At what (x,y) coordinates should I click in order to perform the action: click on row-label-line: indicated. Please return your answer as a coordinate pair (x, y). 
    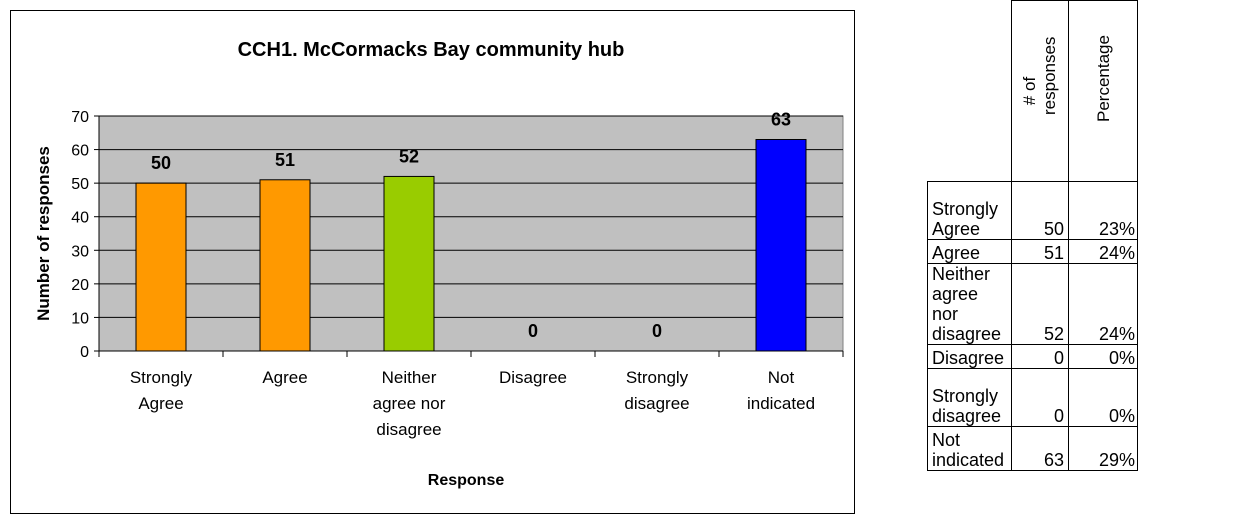
    Looking at the image, I should click on (968, 460).